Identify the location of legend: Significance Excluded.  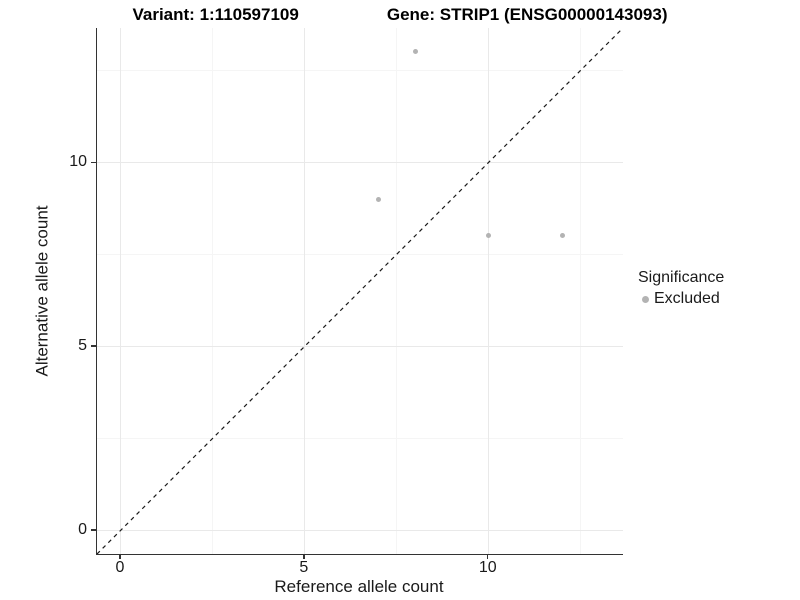
(681, 288).